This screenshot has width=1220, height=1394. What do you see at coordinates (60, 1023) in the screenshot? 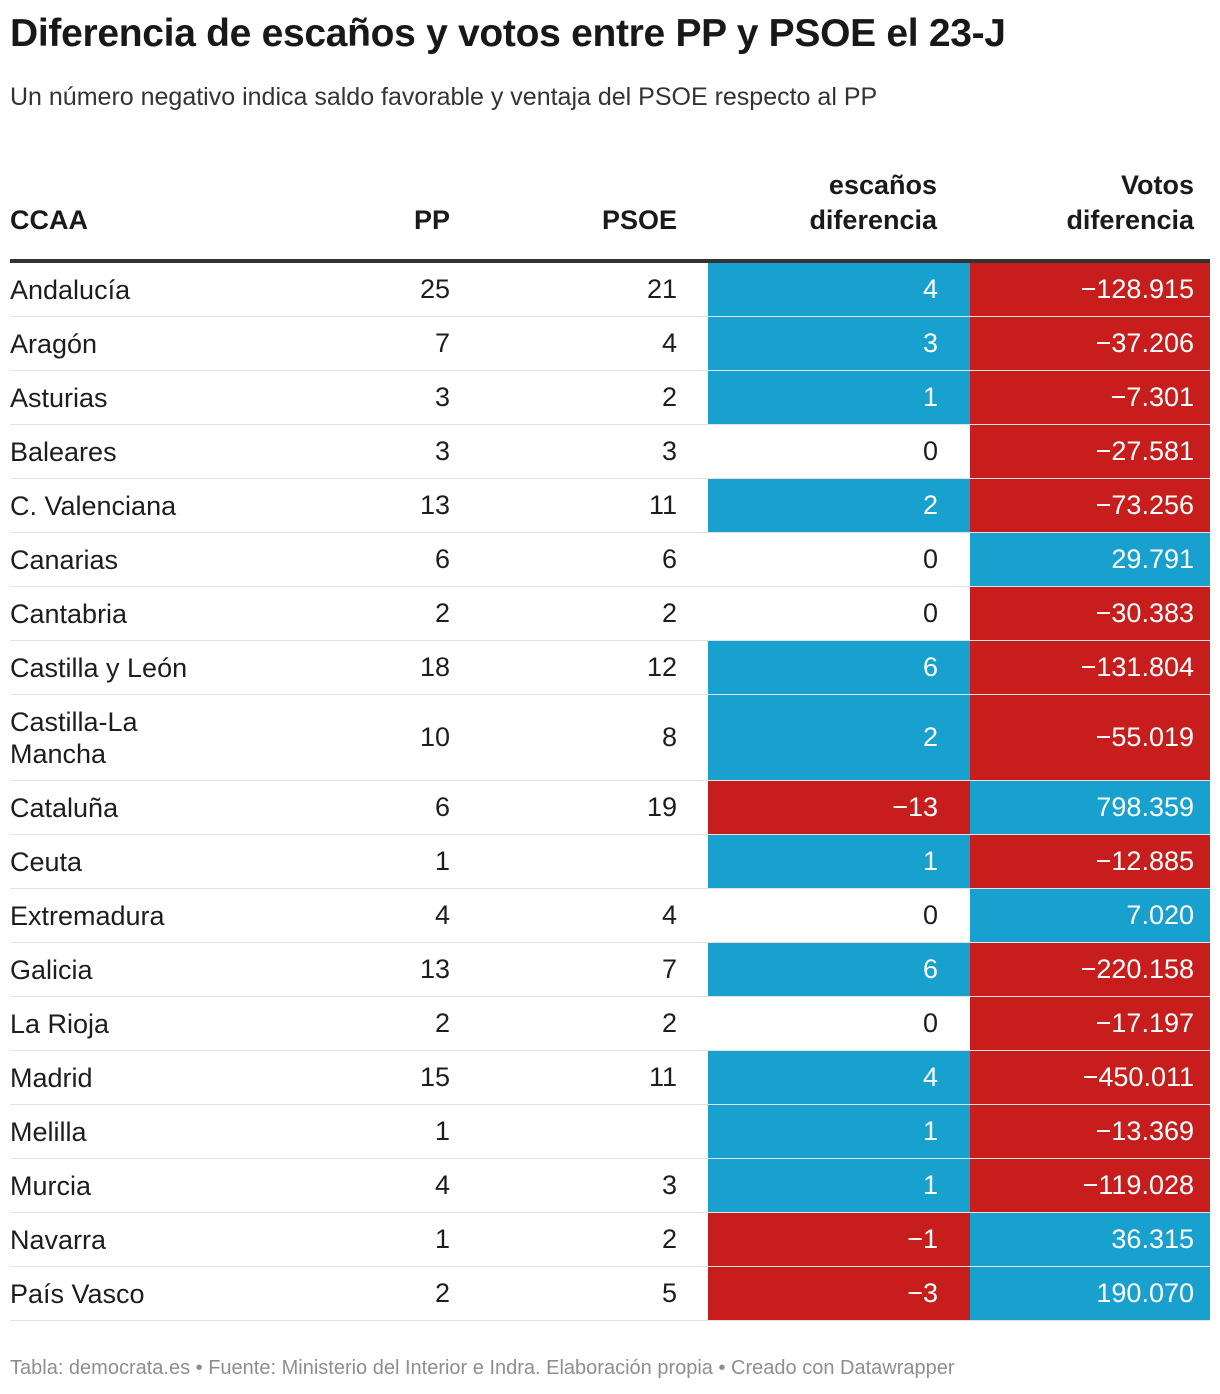
I see `cell-ccaa: La Rioja` at bounding box center [60, 1023].